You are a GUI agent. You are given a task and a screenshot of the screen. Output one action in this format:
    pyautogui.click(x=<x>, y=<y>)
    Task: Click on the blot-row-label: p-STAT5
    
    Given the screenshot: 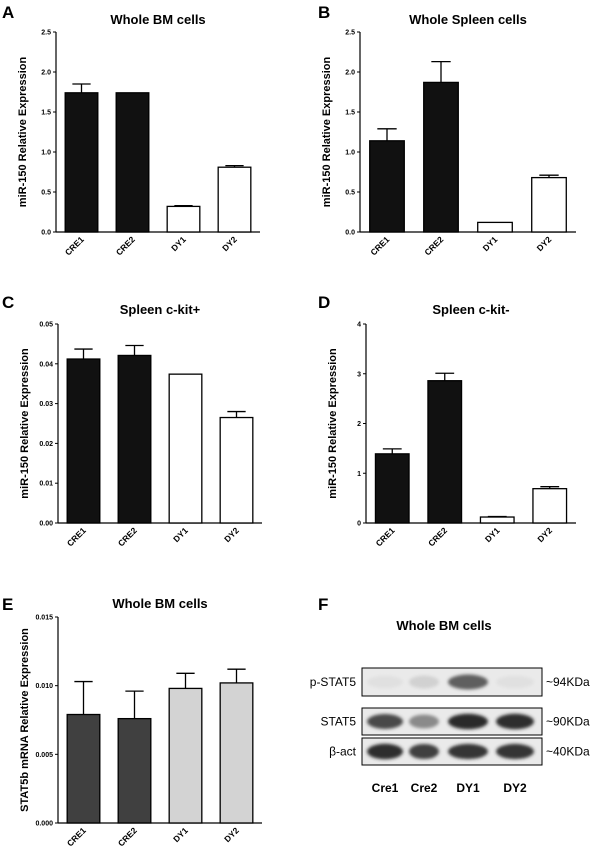 What is the action you would take?
    pyautogui.click(x=333, y=682)
    